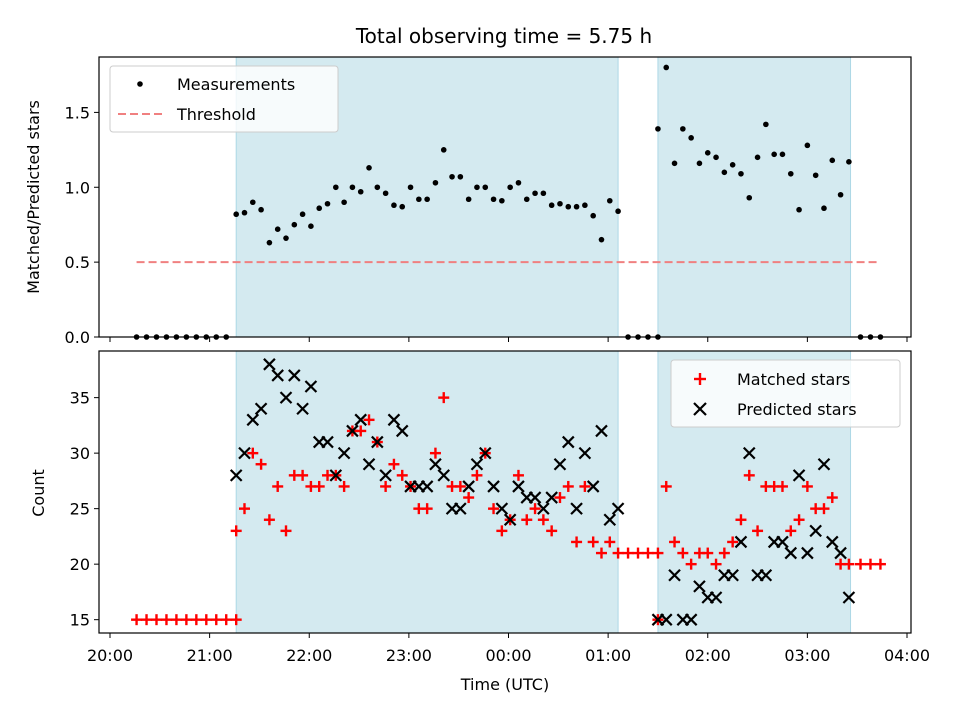 This screenshot has width=960, height=720. What do you see at coordinates (110, 655) in the screenshot?
I see `x-tick-label: 20:00` at bounding box center [110, 655].